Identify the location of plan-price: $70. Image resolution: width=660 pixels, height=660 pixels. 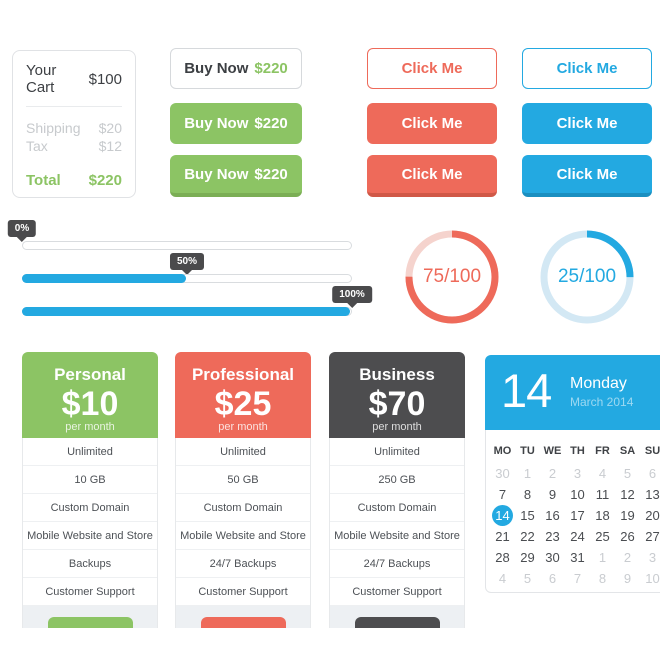
(397, 404).